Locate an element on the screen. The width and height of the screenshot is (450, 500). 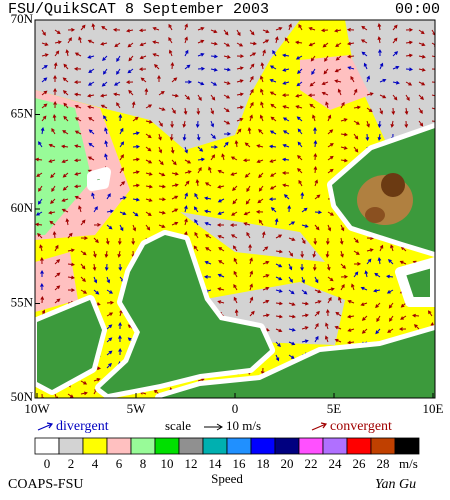
colorbar-label: 8 is located at coordinates (143, 463).